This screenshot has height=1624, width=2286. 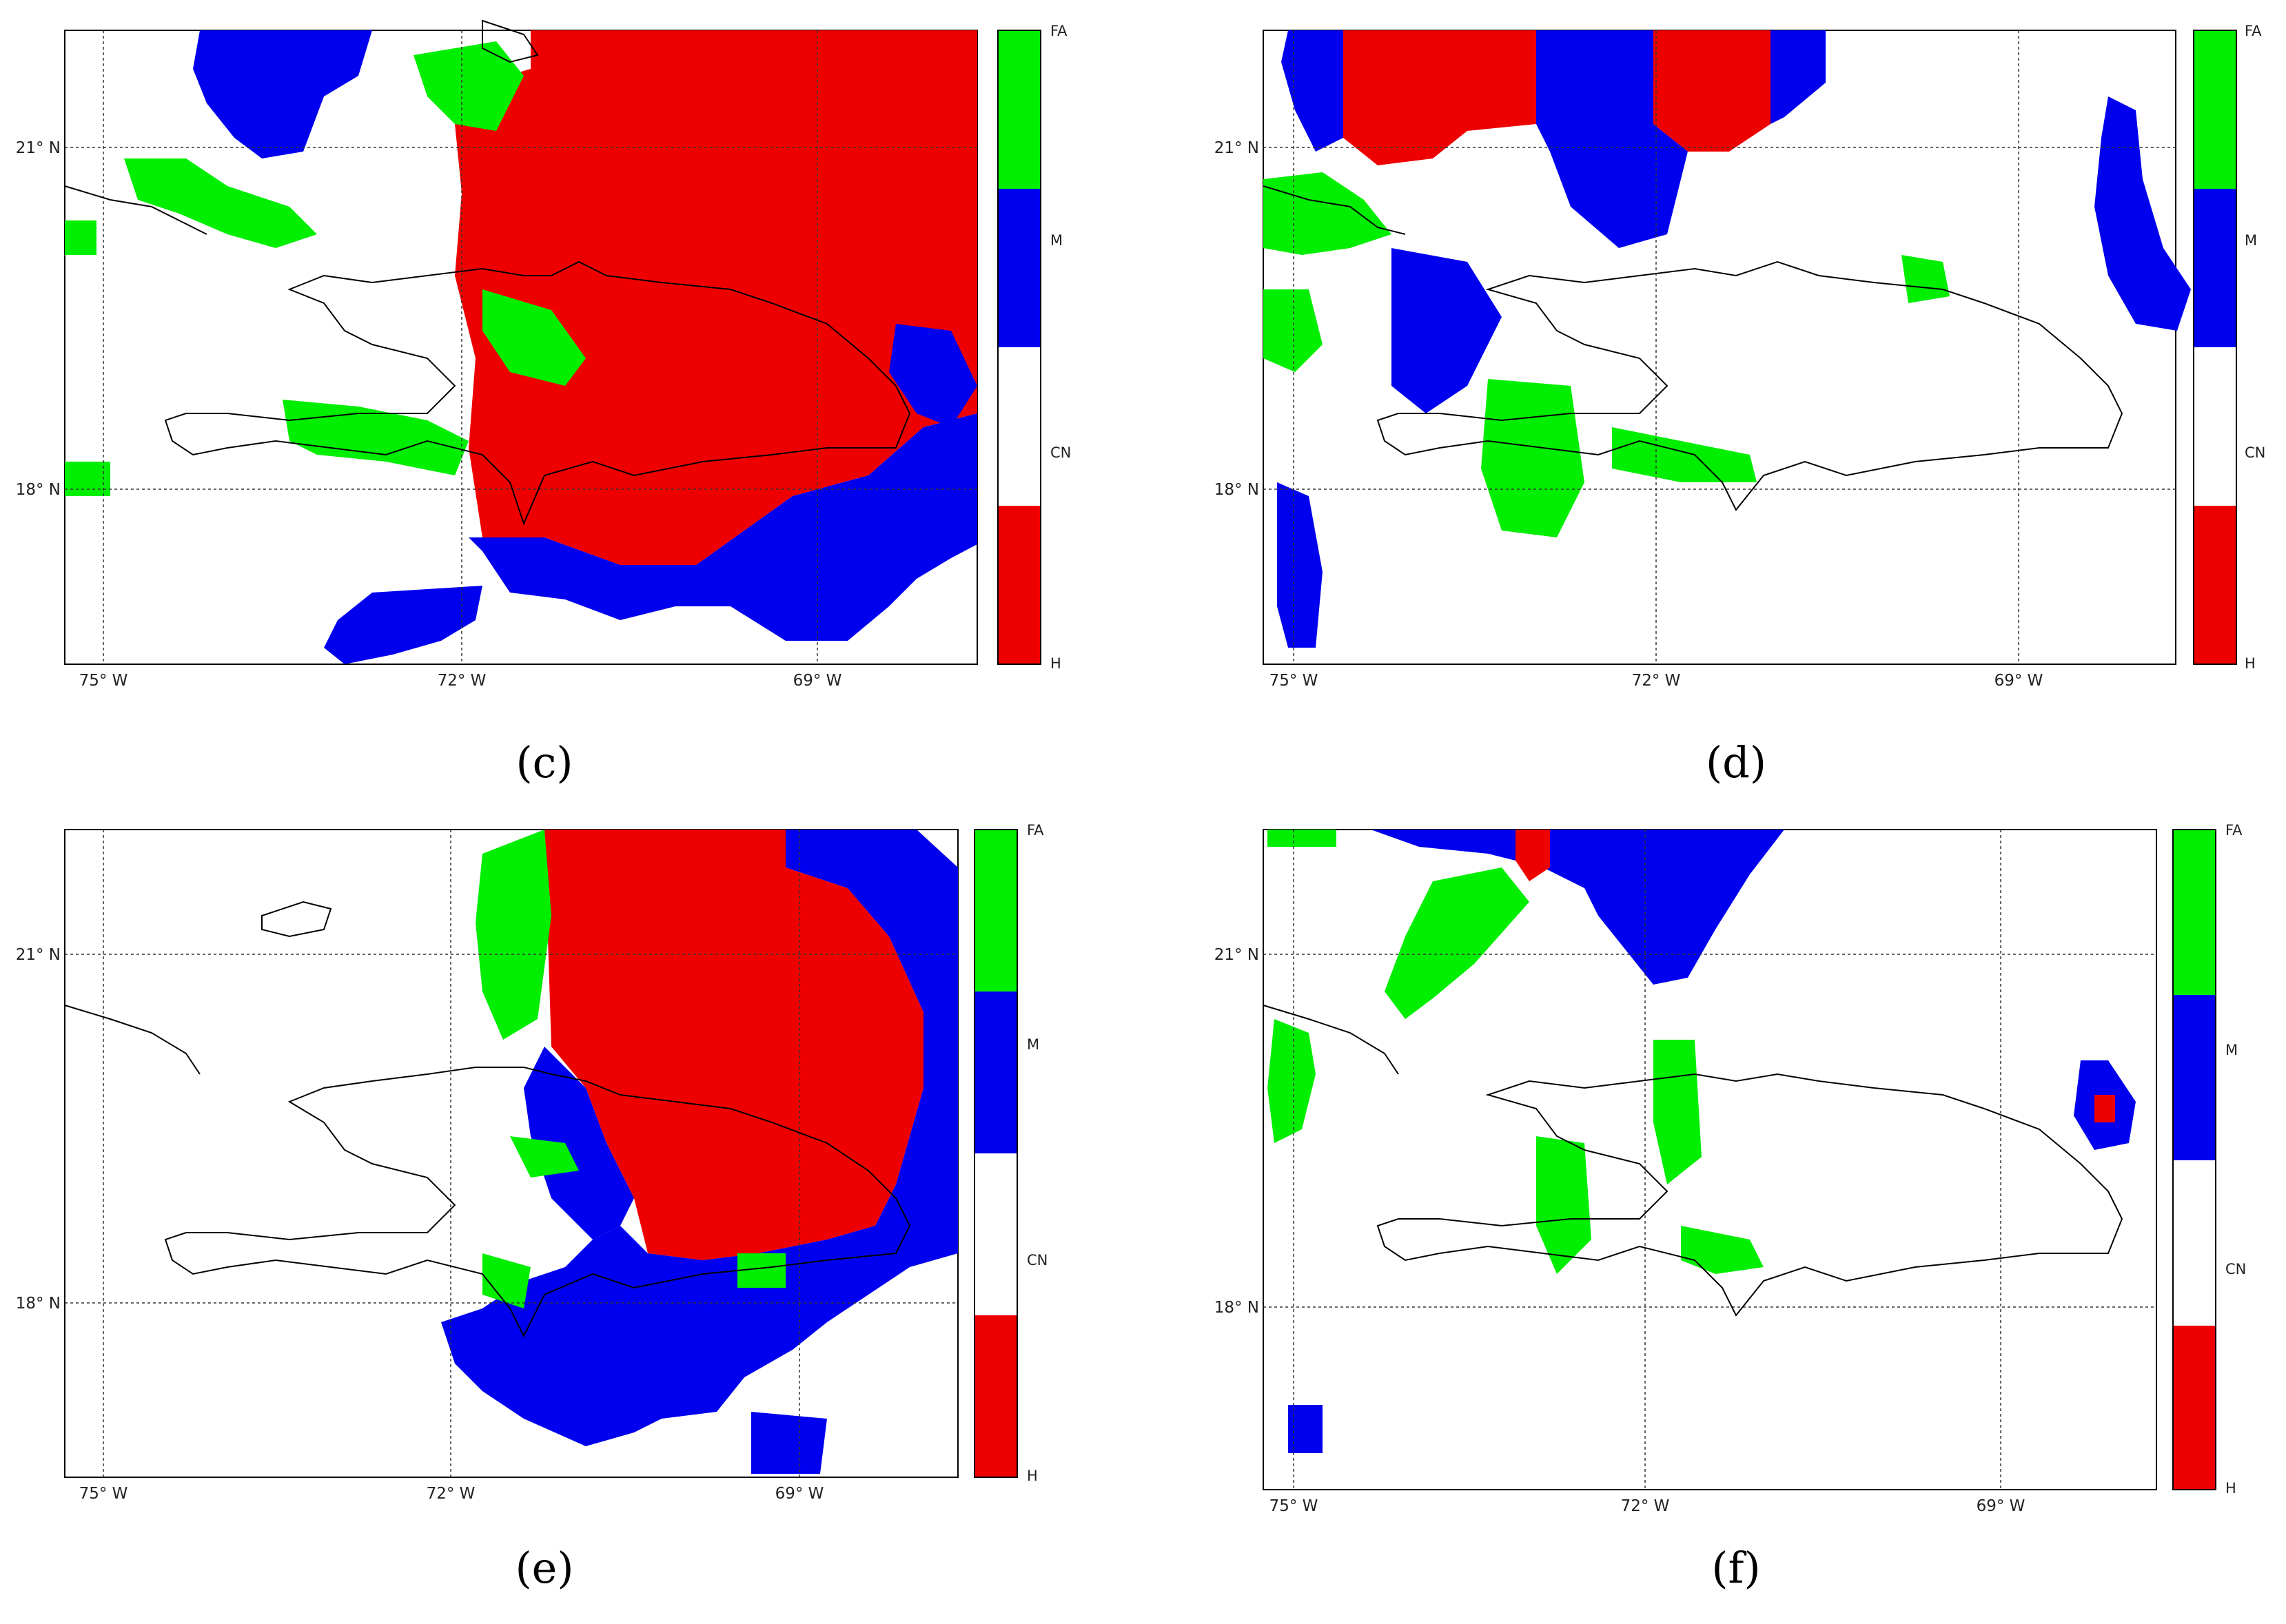 What do you see at coordinates (799, 1494) in the screenshot?
I see `lon-tick-69-e: 69° W` at bounding box center [799, 1494].